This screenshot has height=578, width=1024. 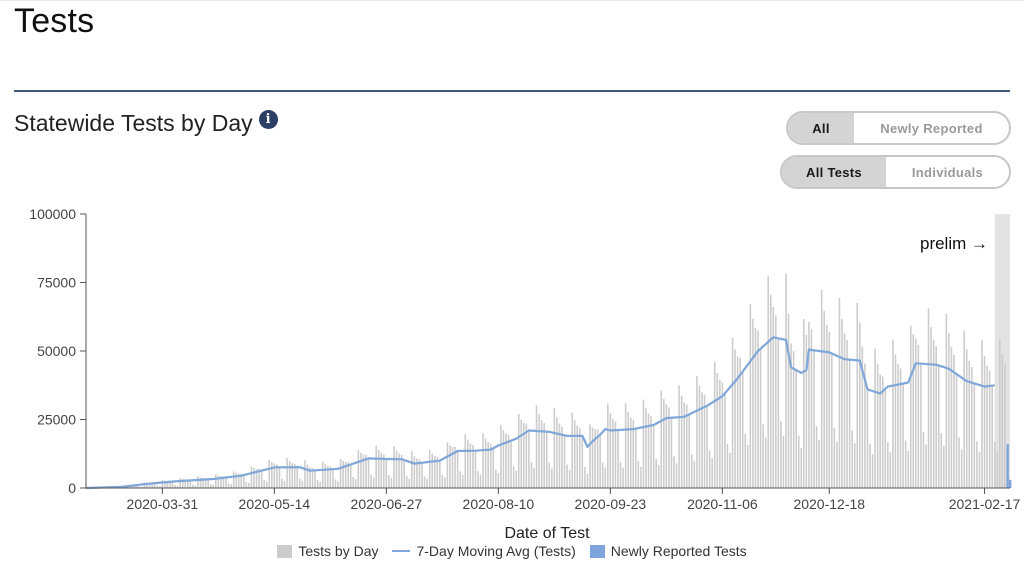 I want to click on toggle-individuals: Individuals, so click(x=947, y=172).